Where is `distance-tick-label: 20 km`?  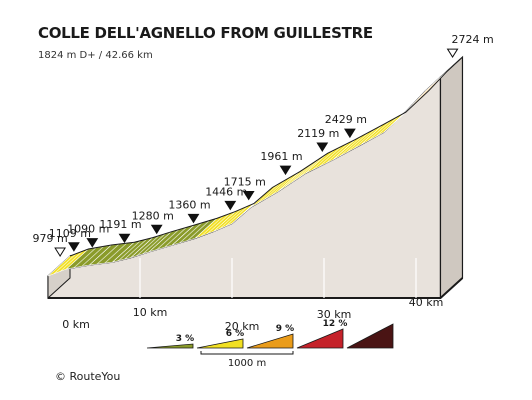
distance-tick-label: 20 km is located at coordinates (242, 326).